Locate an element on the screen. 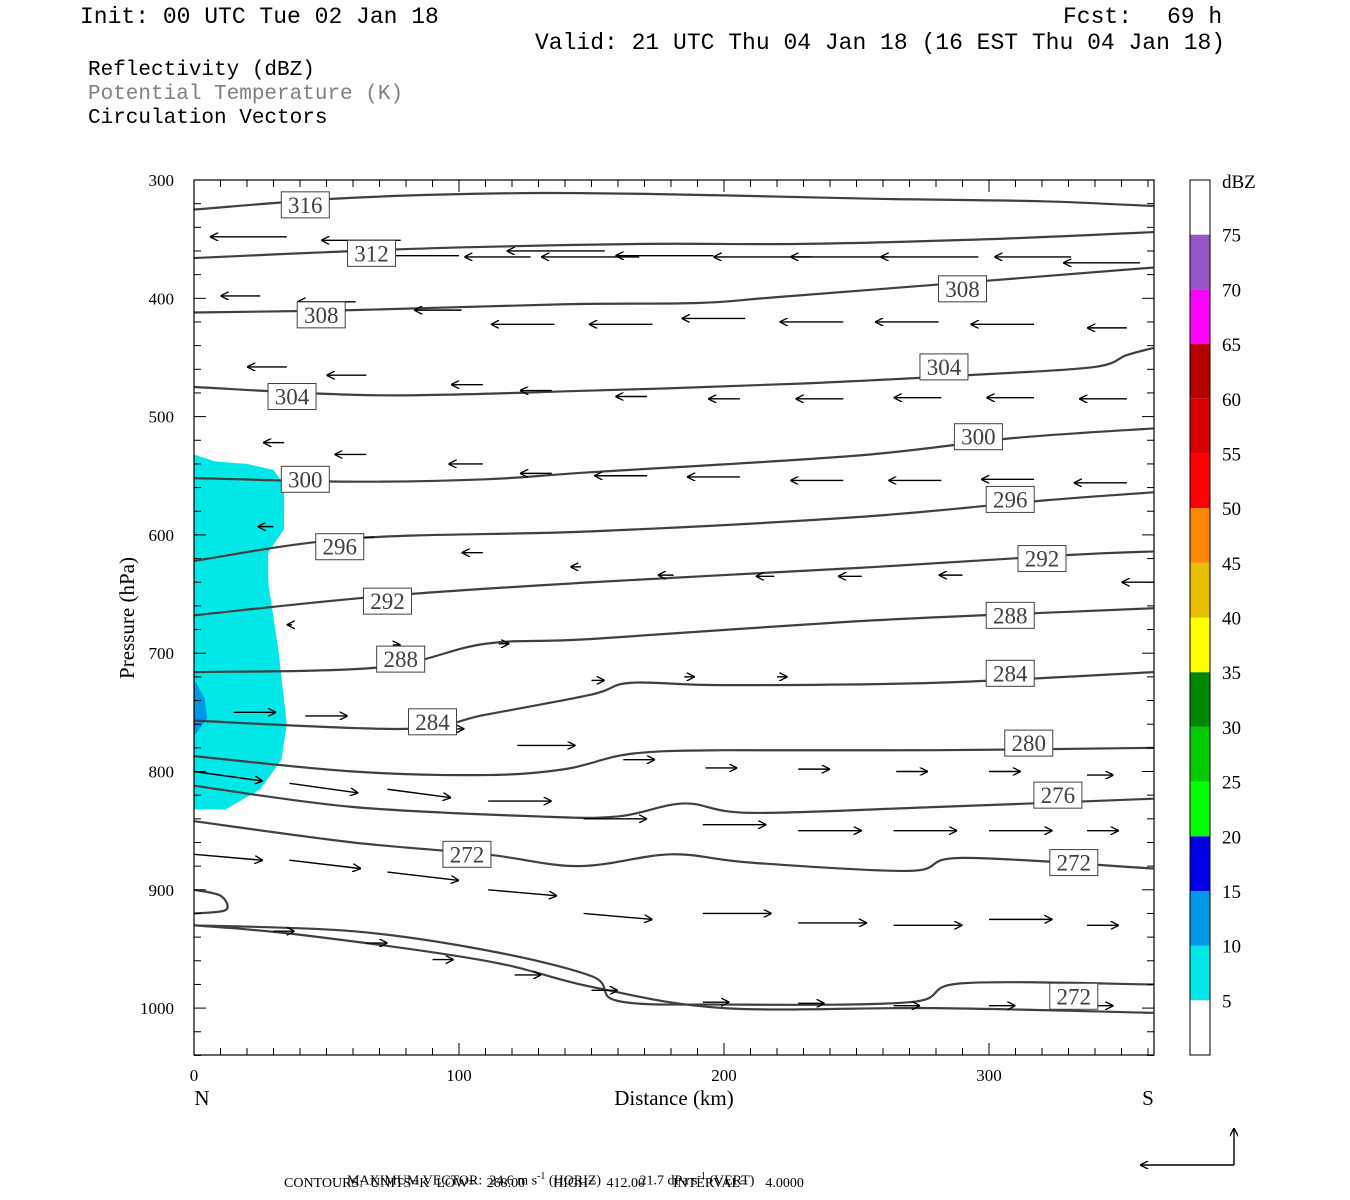 The width and height of the screenshot is (1350, 1200). footer-horiz-value: 24.6 m s is located at coordinates (513, 1181).